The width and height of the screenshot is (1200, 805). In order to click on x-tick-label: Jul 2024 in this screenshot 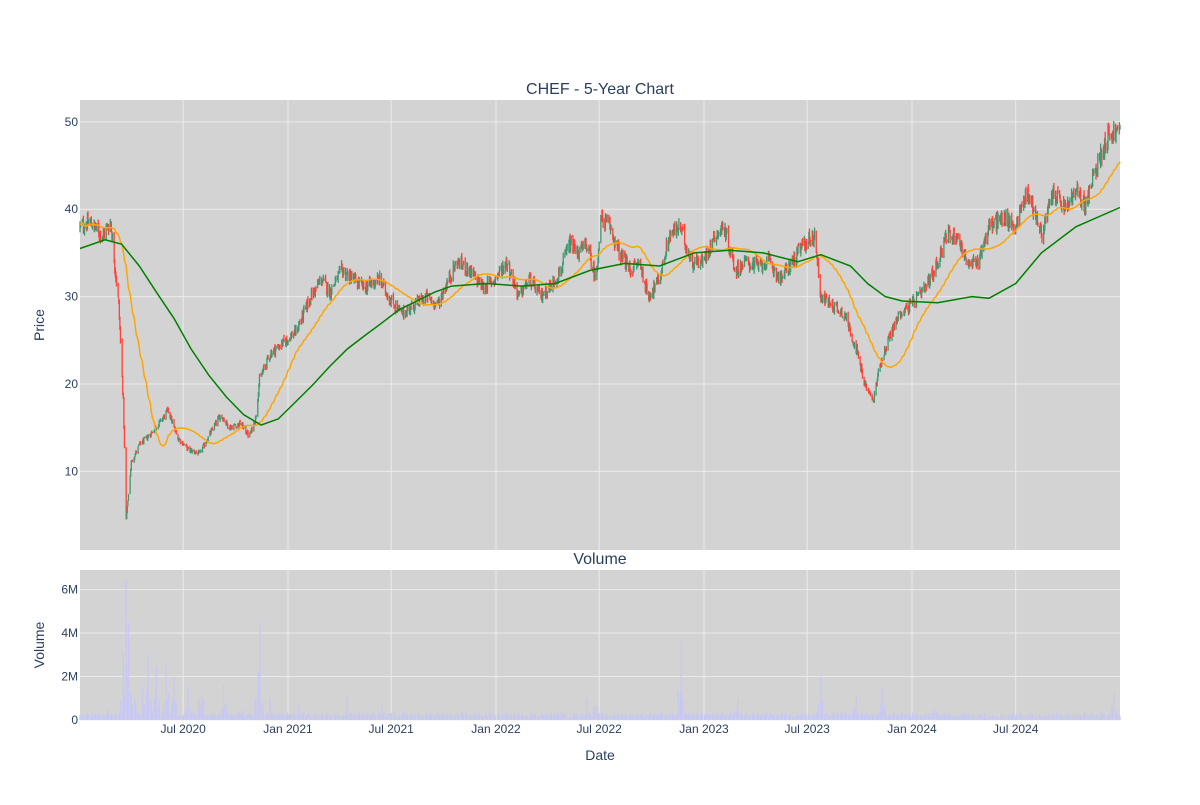, I will do `click(1016, 729)`.